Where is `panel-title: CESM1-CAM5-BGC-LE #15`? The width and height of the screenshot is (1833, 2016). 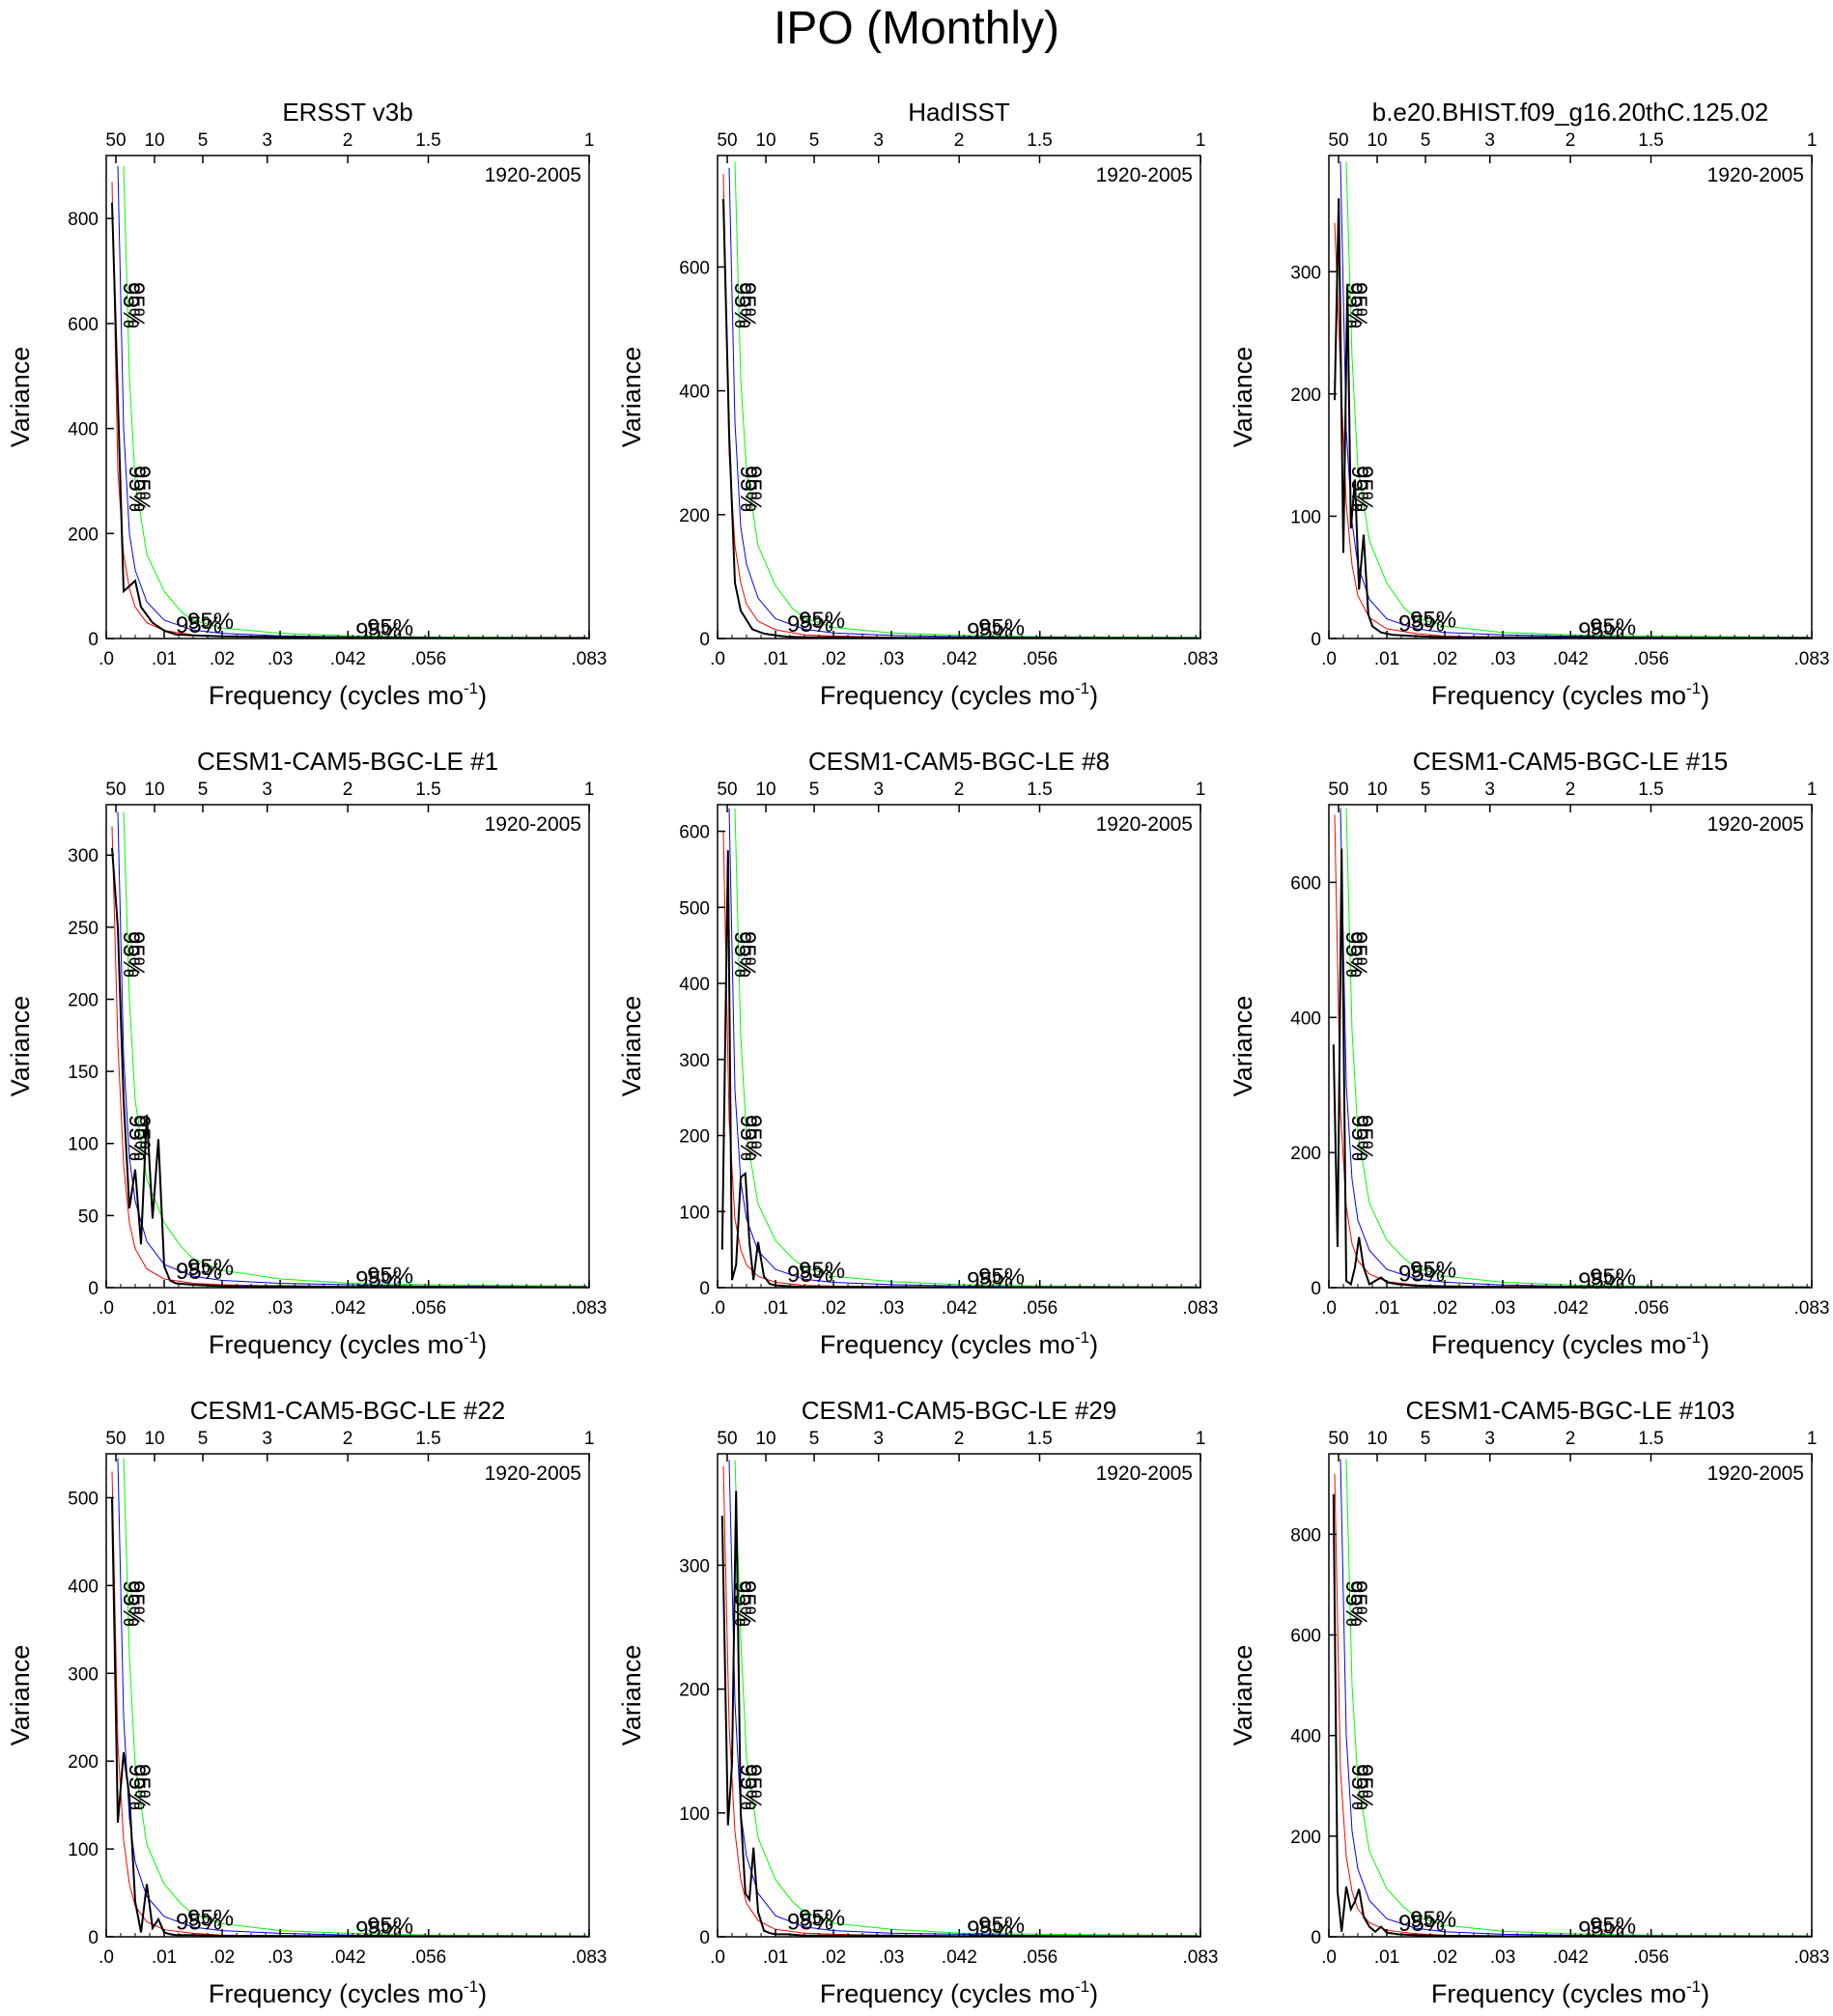
panel-title: CESM1-CAM5-BGC-LE #15 is located at coordinates (1571, 761).